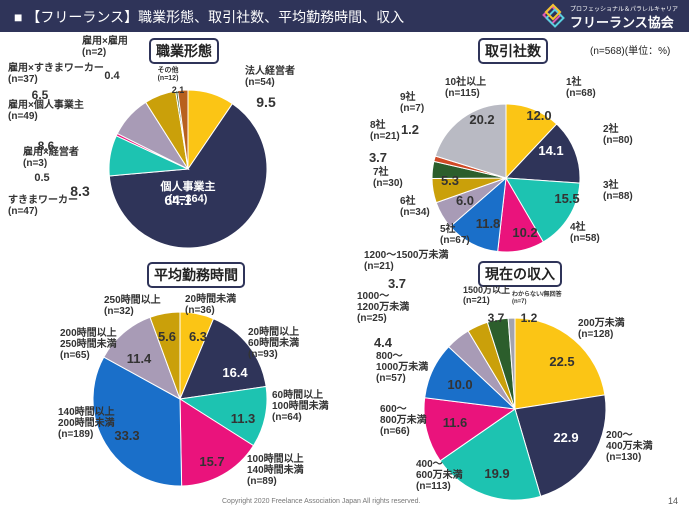 The image size is (689, 509). I want to click on slice-value-label: 10.0, so click(459, 384).